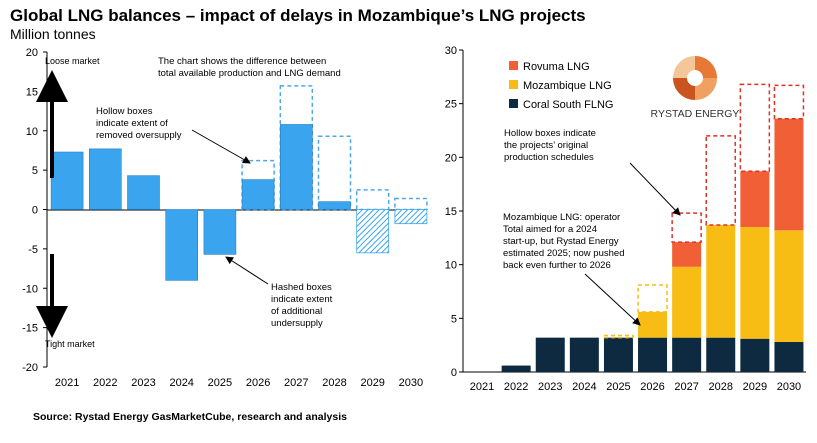 Image resolution: width=817 pixels, height=443 pixels. What do you see at coordinates (247, 270) in the screenshot?
I see `left-note-hashed-arrow` at bounding box center [247, 270].